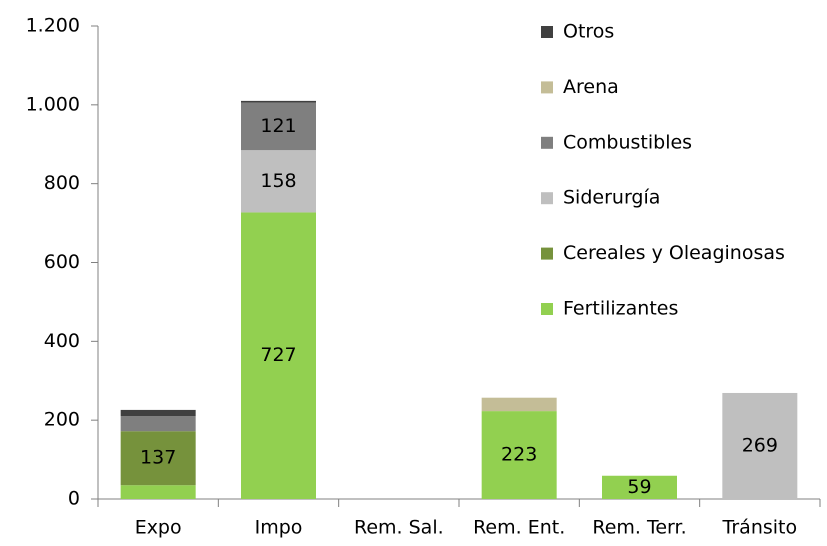 The width and height of the screenshot is (827, 546). I want to click on legend-label: Cereales y Oleaginosas, so click(674, 253).